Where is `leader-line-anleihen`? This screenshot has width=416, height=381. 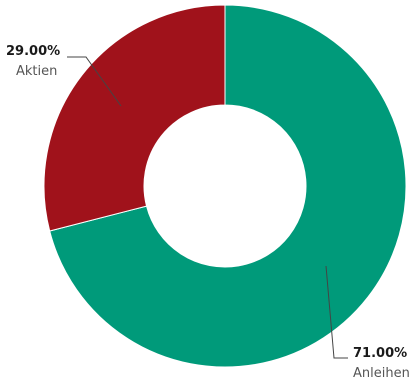 leader-line-anleihen is located at coordinates (336, 312).